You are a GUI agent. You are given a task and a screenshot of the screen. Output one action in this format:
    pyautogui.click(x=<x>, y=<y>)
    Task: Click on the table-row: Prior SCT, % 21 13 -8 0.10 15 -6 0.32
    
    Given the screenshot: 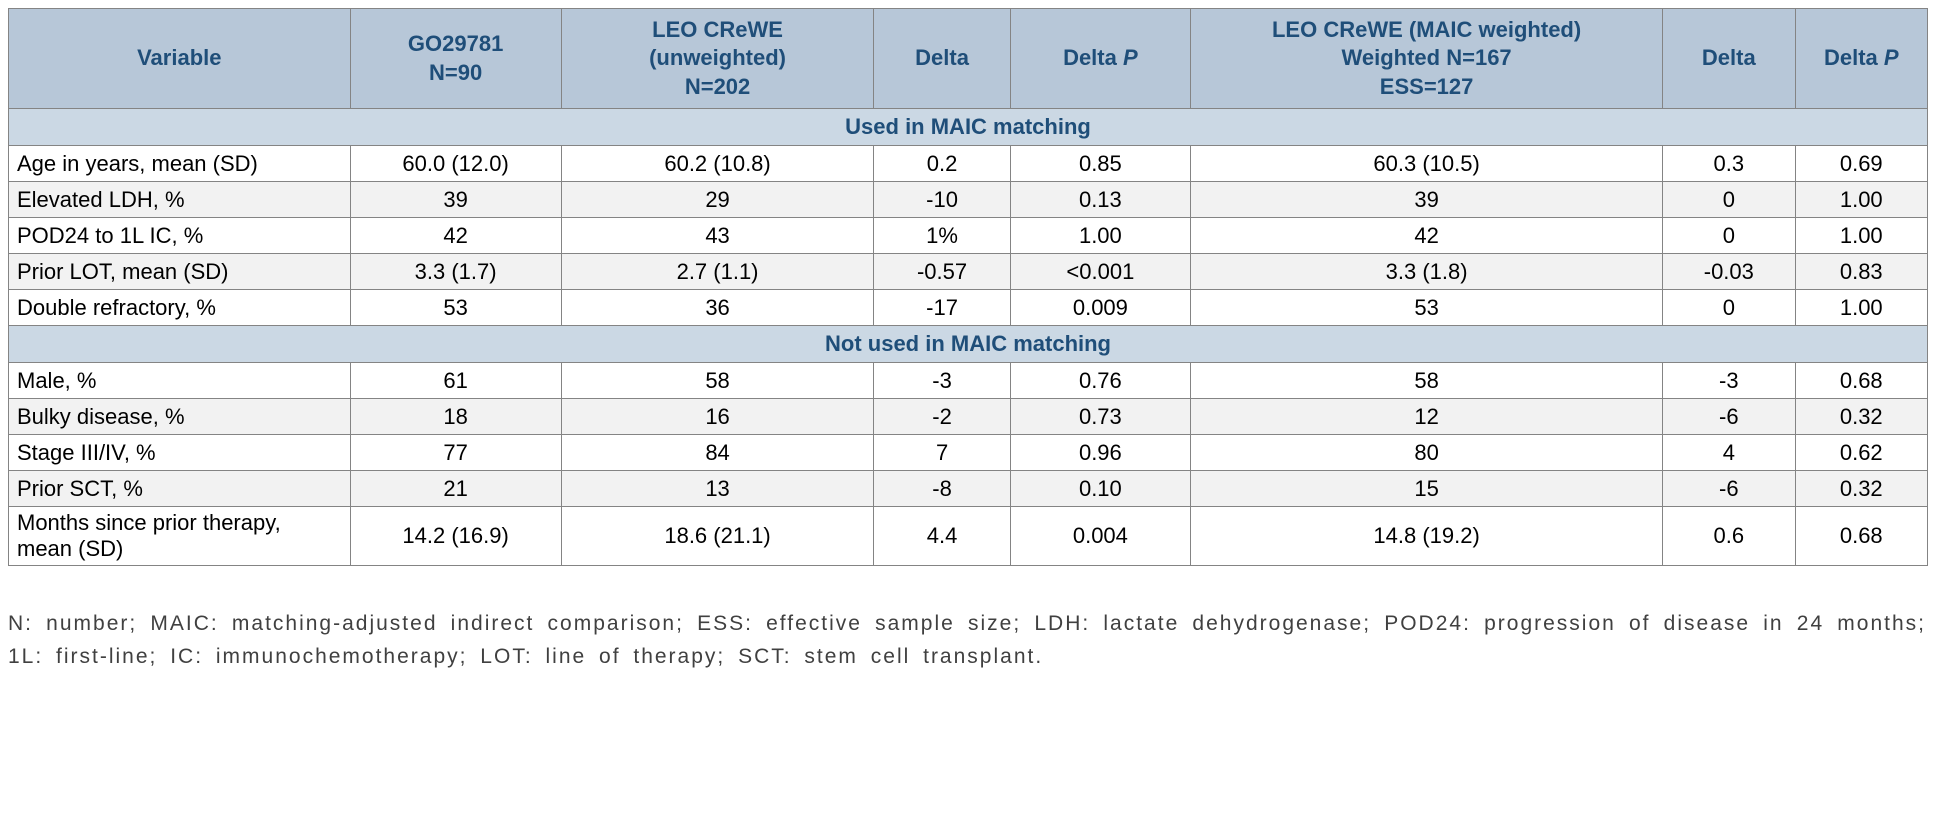 What is the action you would take?
    pyautogui.click(x=968, y=488)
    